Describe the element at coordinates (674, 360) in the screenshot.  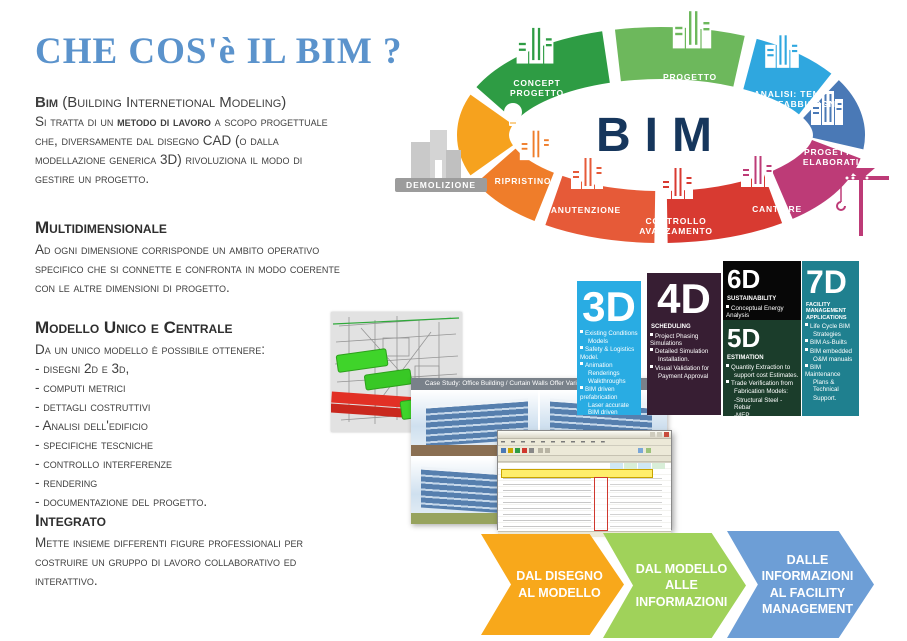
I see `panel-subitem: Installation.` at that location.